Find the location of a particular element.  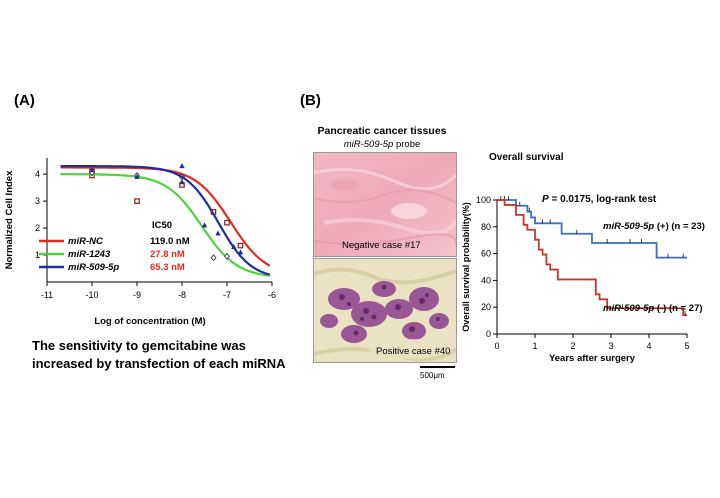

y-tick-label: 80 is located at coordinates (486, 227).